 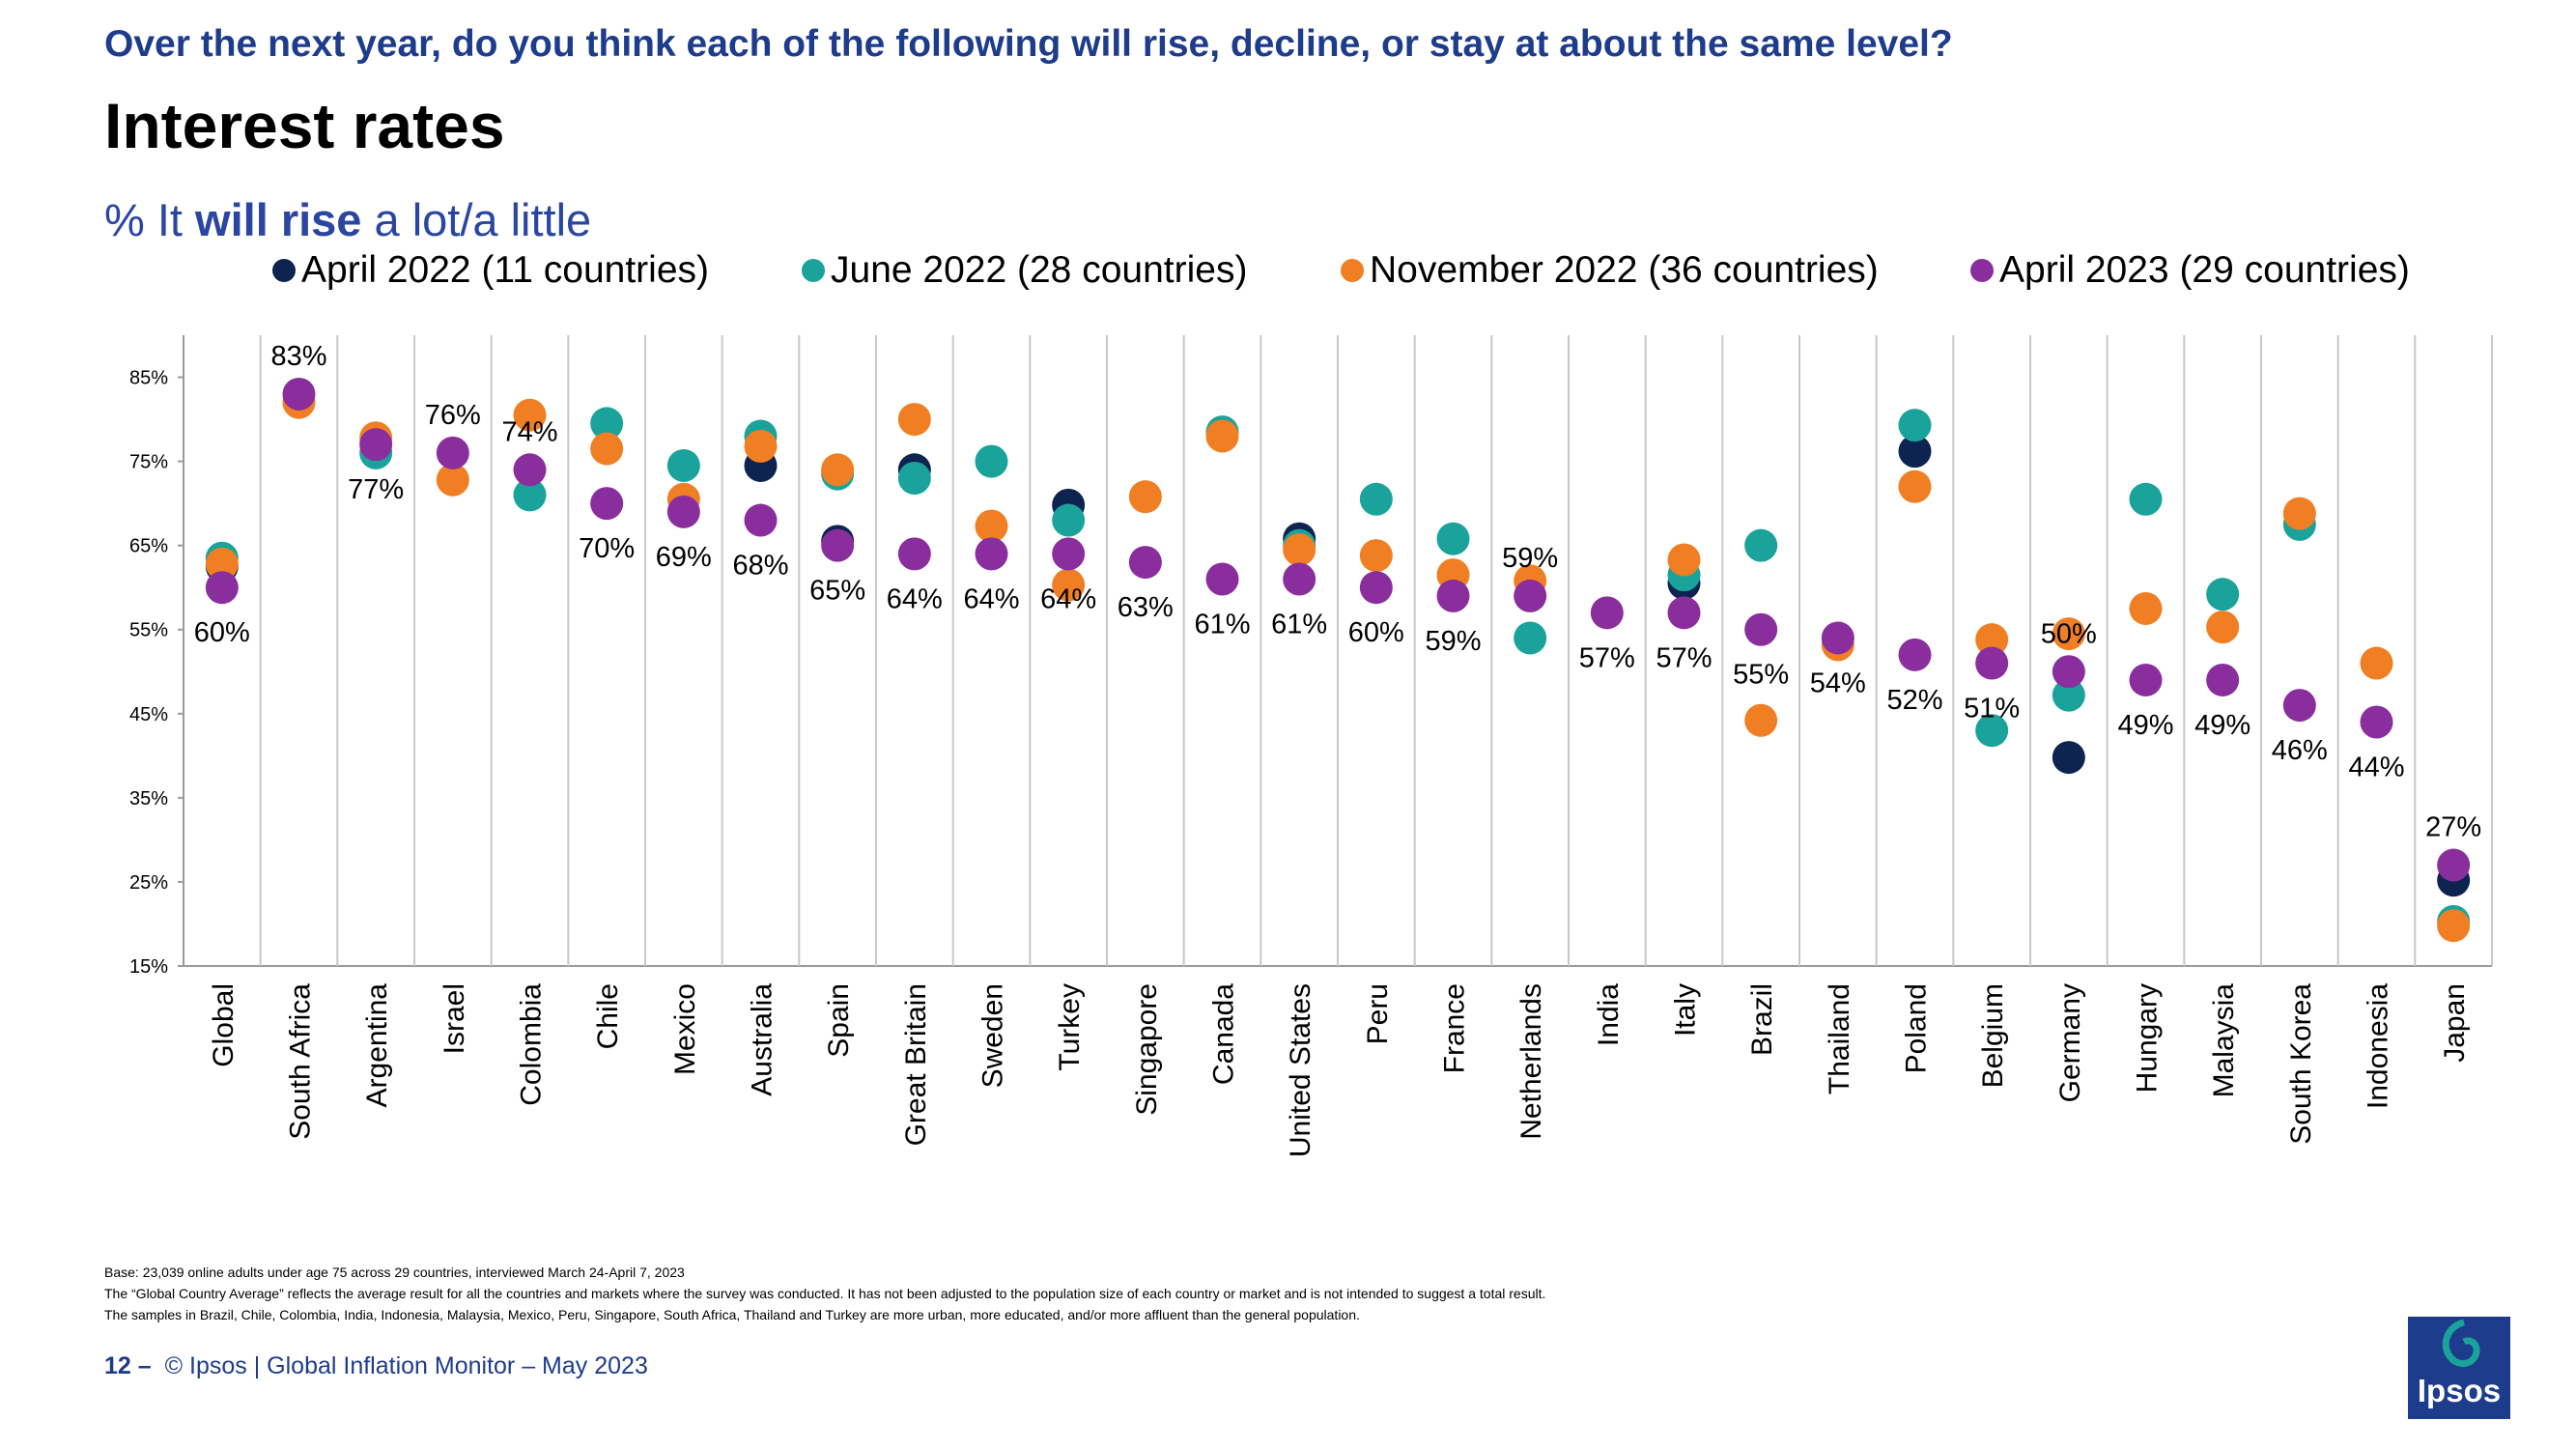 I want to click on data-label-chile: 70%, so click(x=607, y=548).